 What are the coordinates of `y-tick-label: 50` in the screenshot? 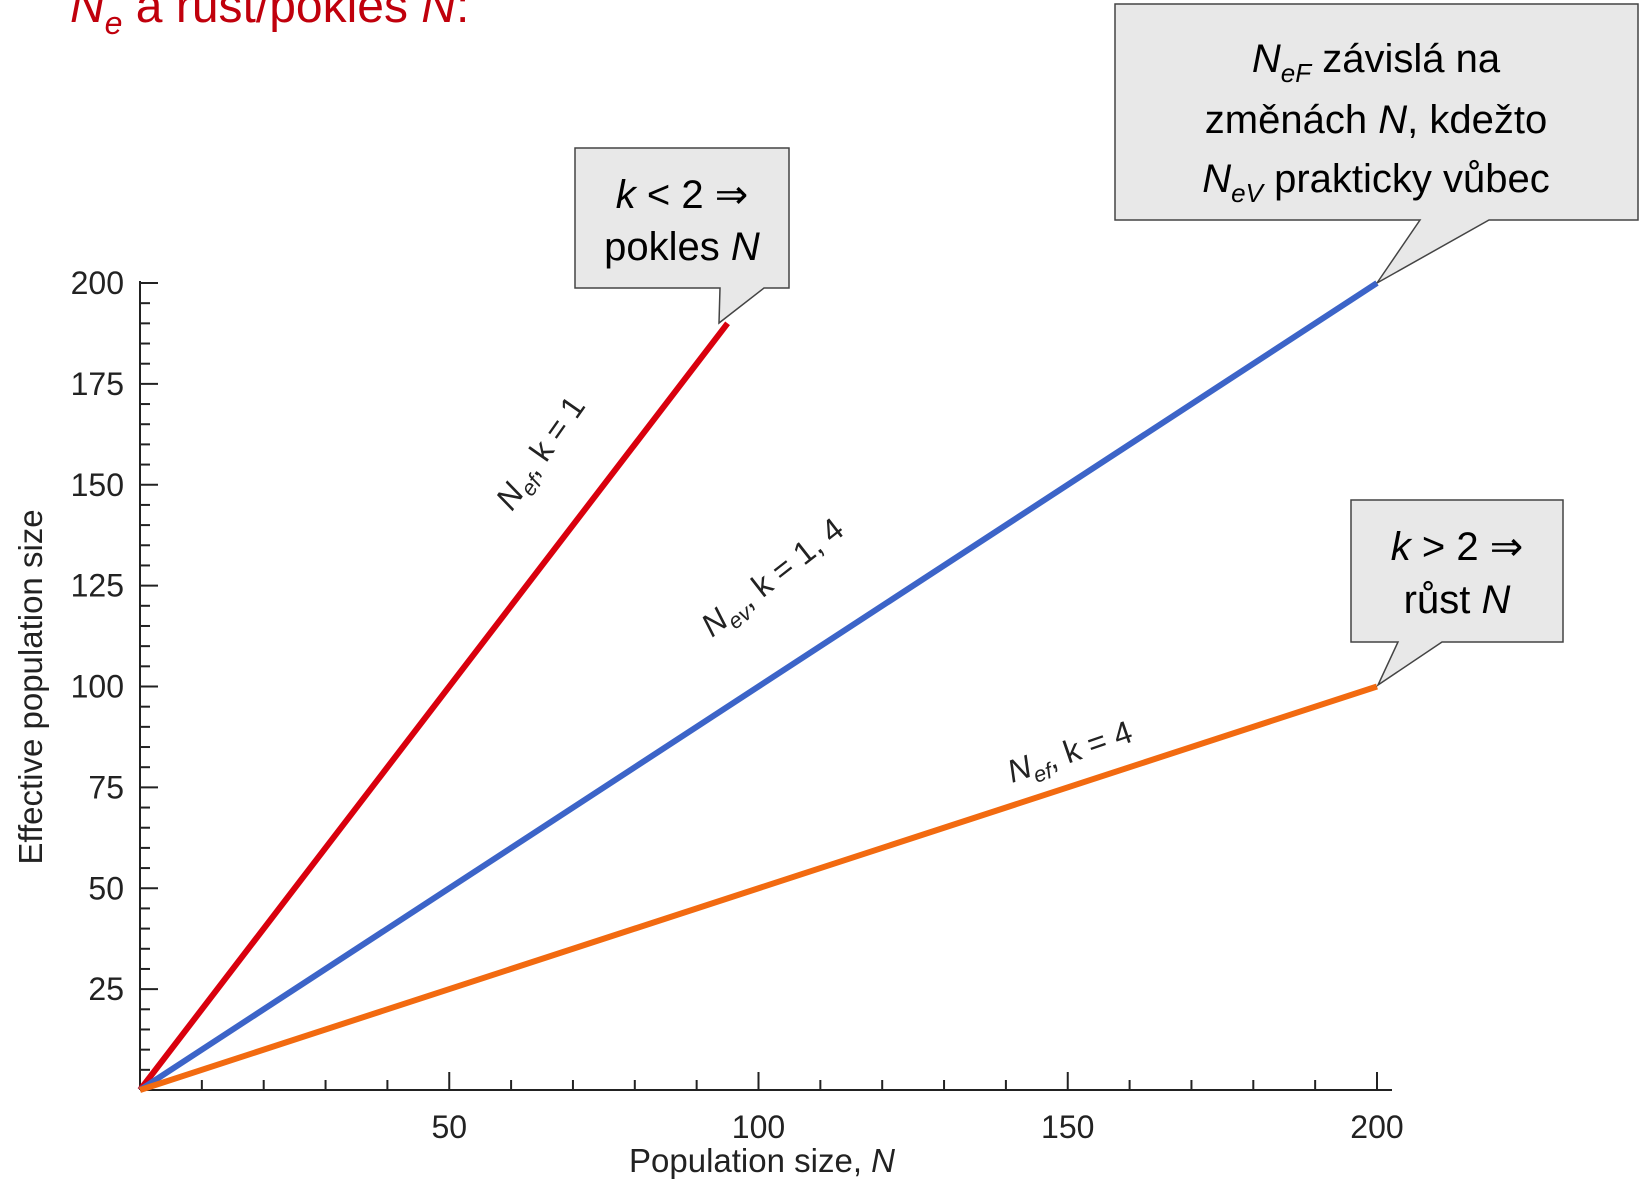 It's located at (106, 888).